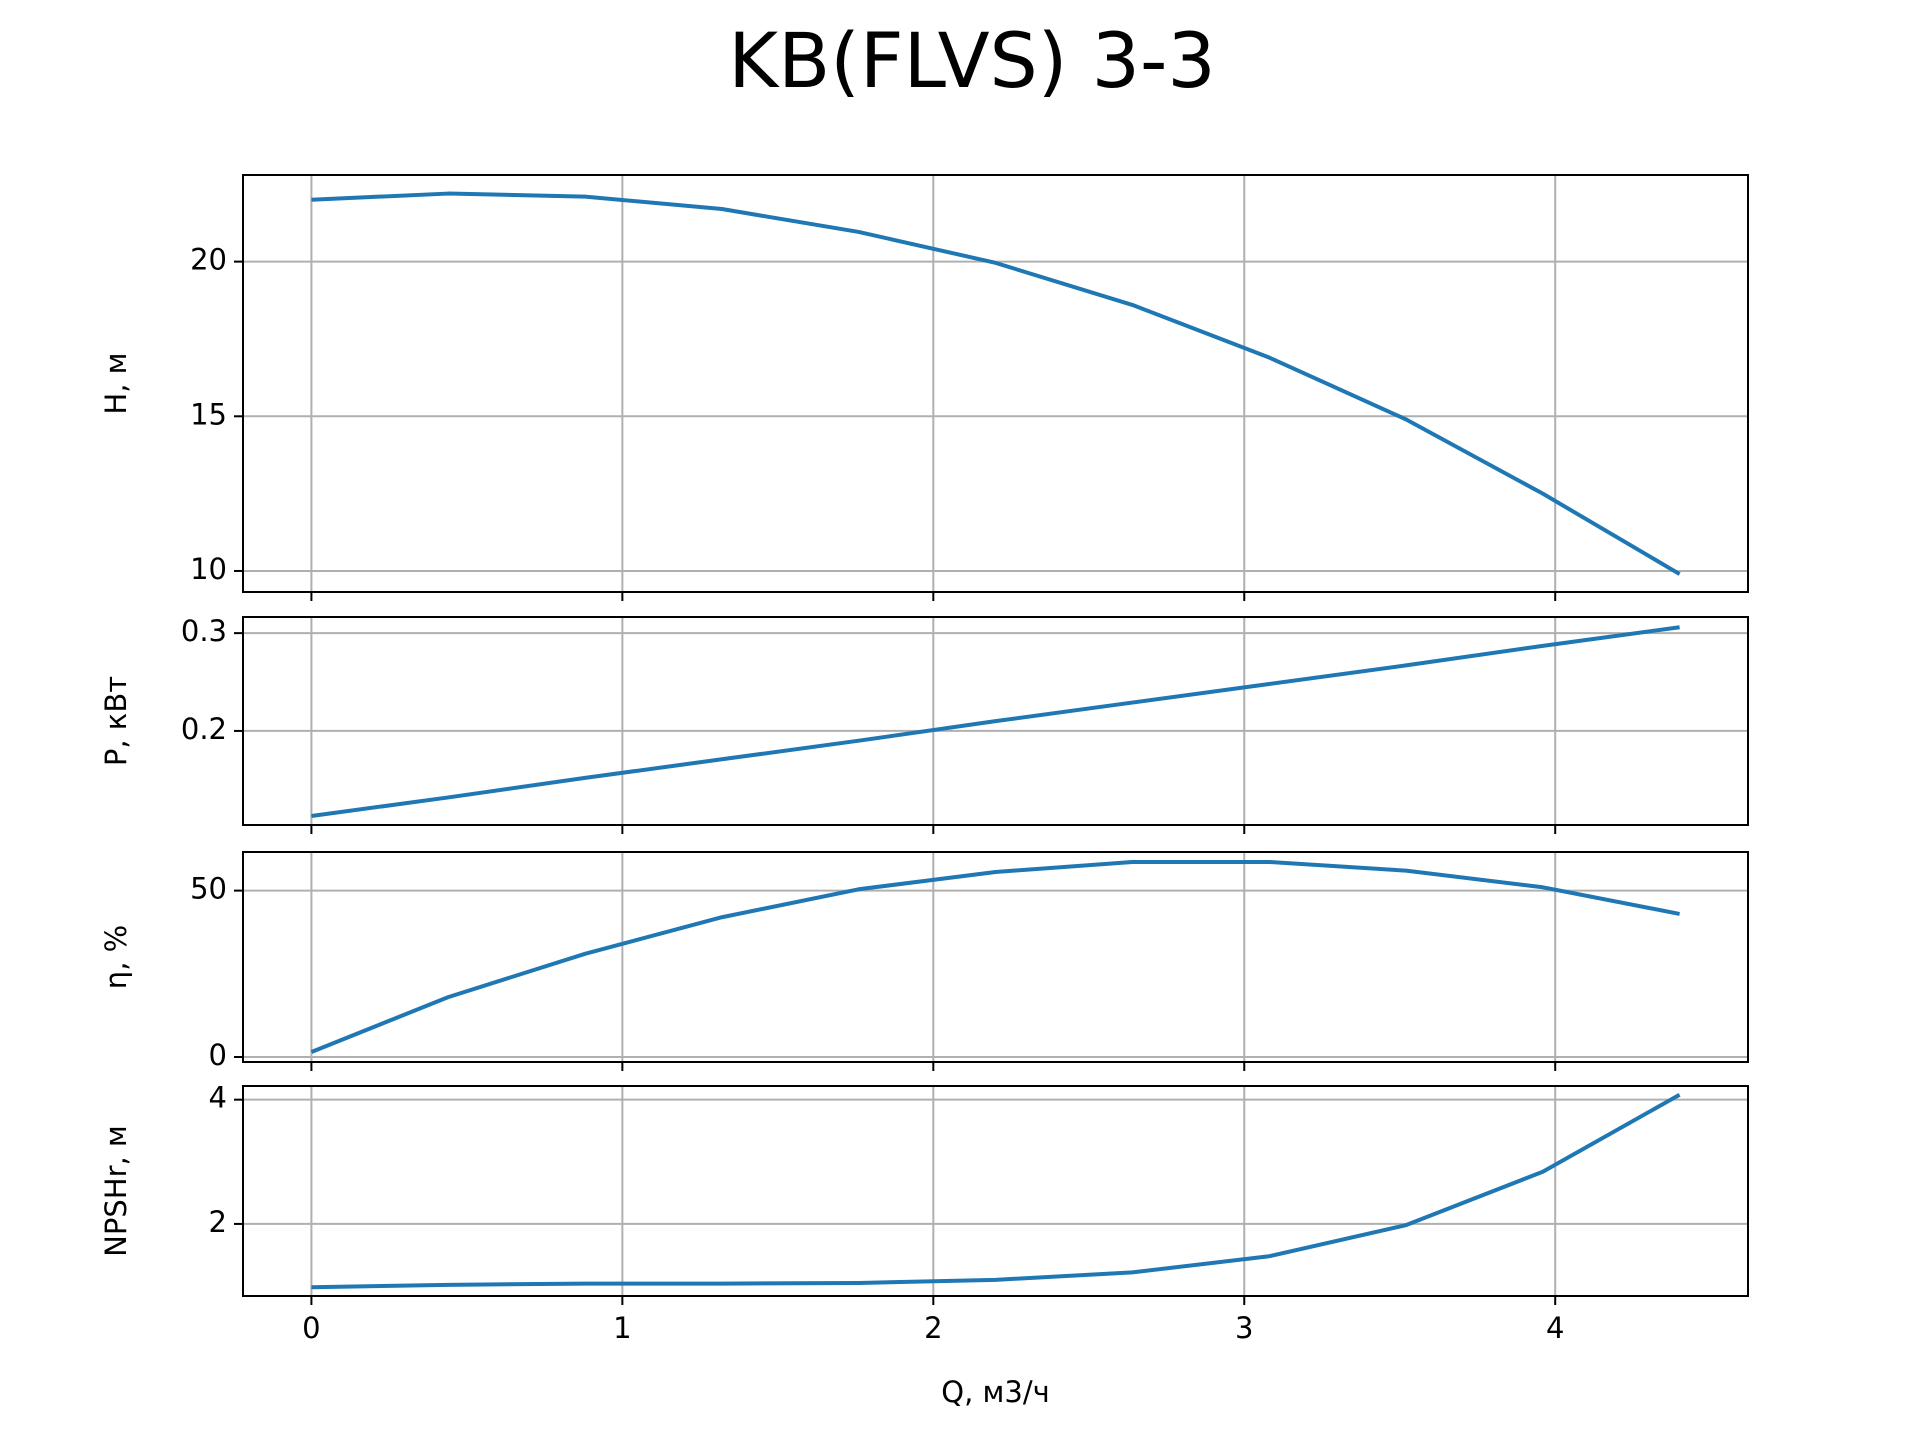 Image resolution: width=1920 pixels, height=1440 pixels. Describe the element at coordinates (995, 1392) in the screenshot. I see `x-axis-label: Q, м3/ч` at that location.